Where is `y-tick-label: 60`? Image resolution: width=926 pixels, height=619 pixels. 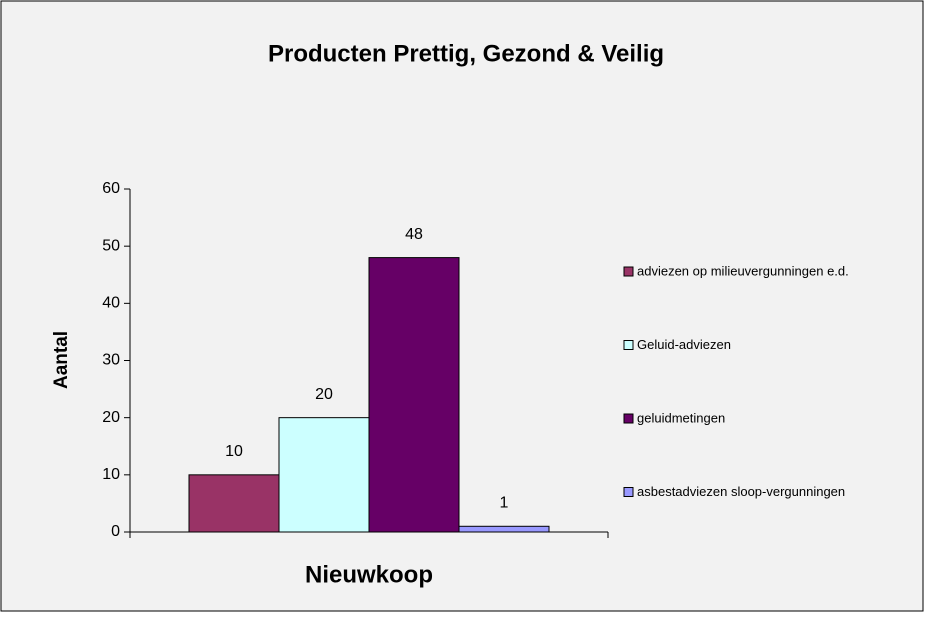
y-tick-label: 60 is located at coordinates (111, 188).